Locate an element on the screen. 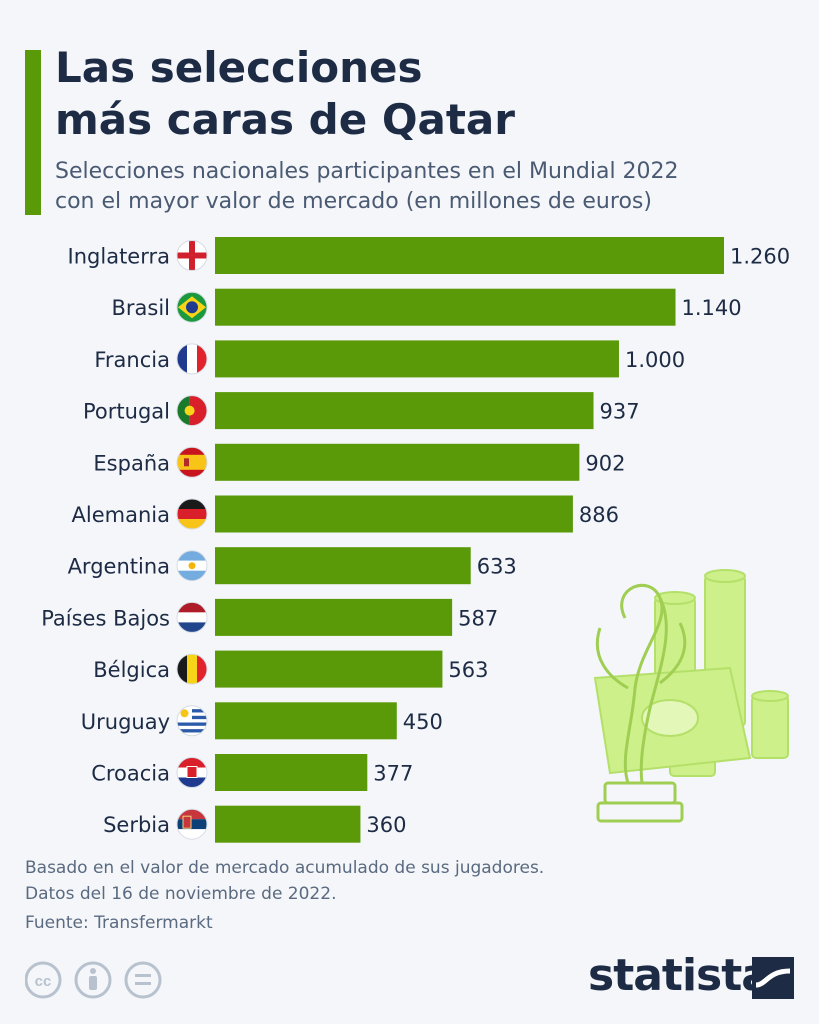 This screenshot has height=1024, width=819. netherlands-flag-icon is located at coordinates (192, 617).